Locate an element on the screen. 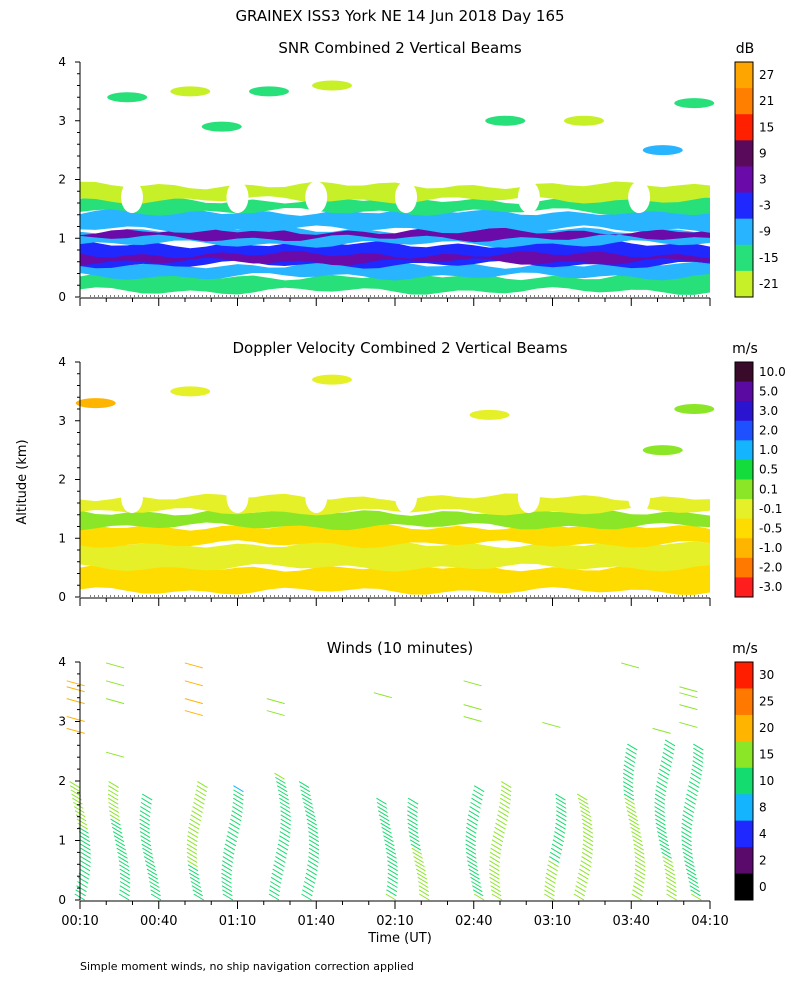 The height and width of the screenshot is (1000, 800). snr-data-gap is located at coordinates (639, 197).